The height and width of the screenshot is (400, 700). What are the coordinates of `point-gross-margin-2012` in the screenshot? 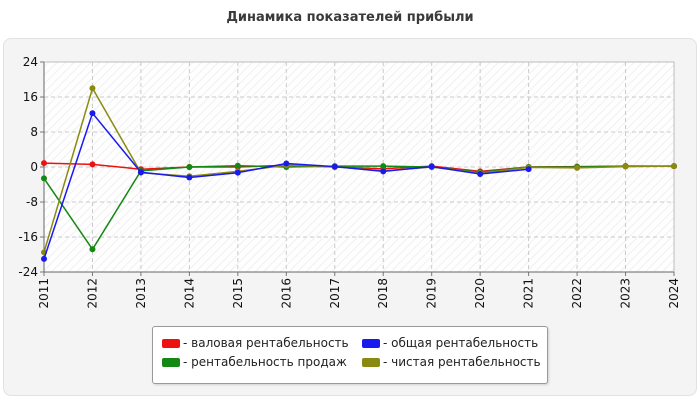 It's located at (92, 164).